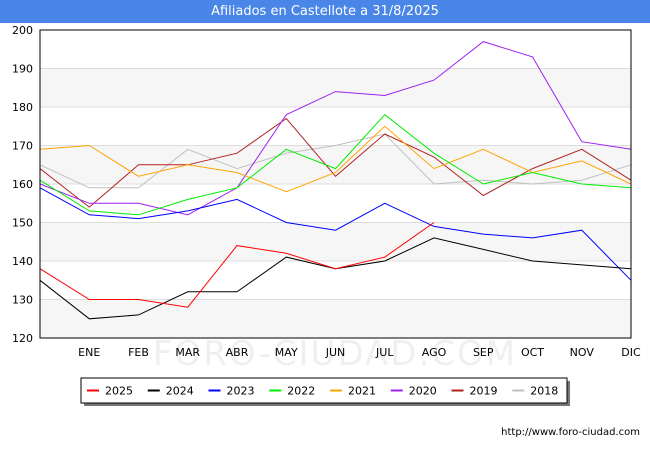  Describe the element at coordinates (119, 391) in the screenshot. I see `legend-label-2025: 2025` at that location.